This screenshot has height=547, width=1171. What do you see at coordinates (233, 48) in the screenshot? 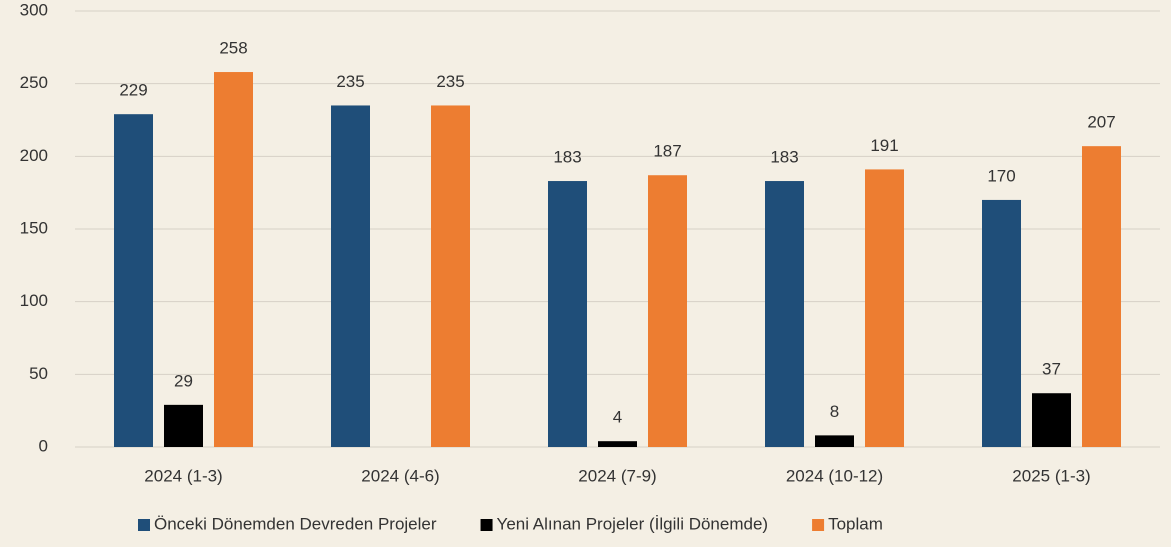
I see `value-label: 258` at bounding box center [233, 48].